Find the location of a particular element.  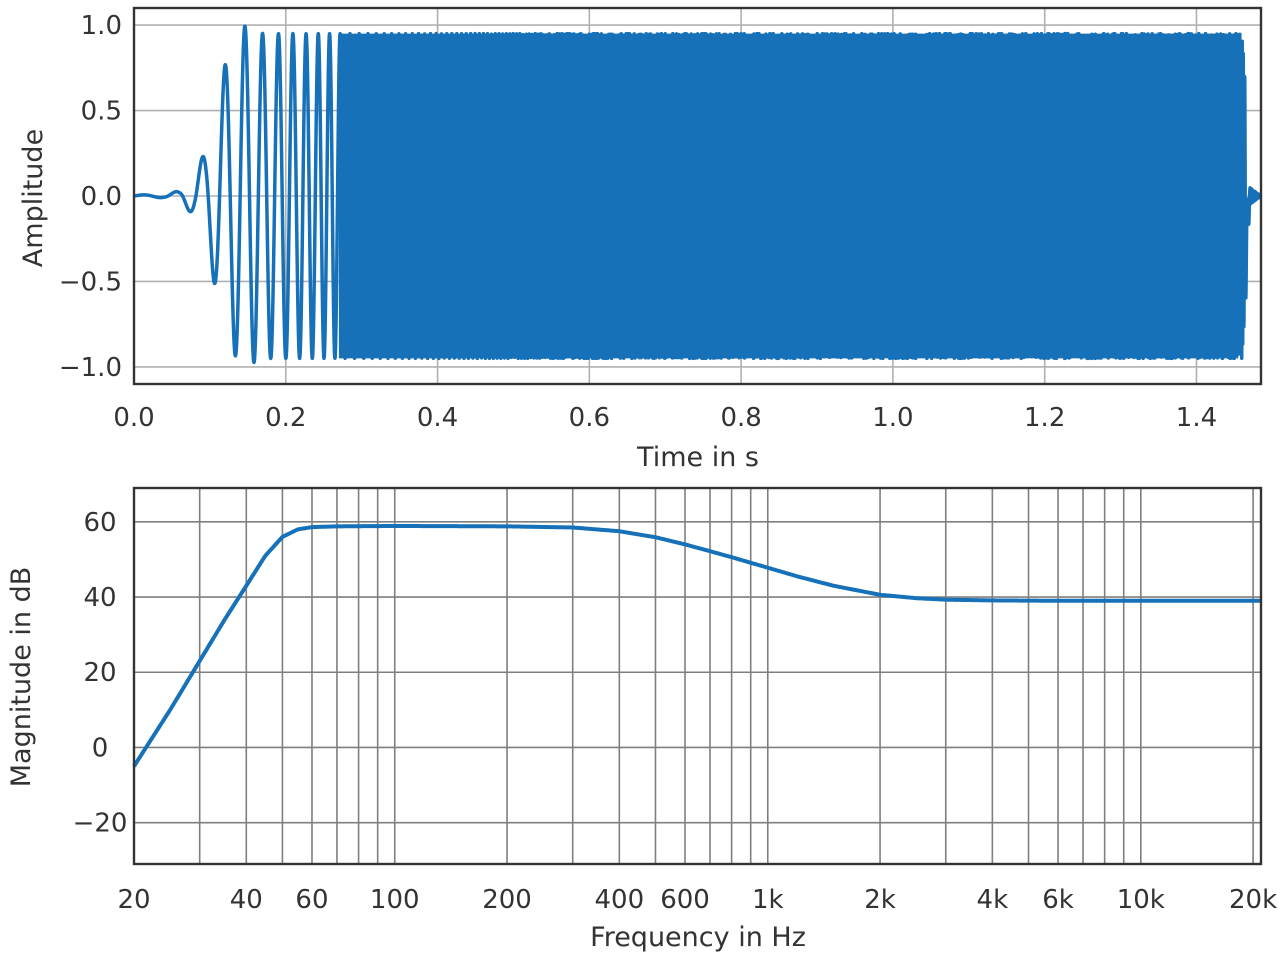

frequency-chart-x-tick-label: 20 is located at coordinates (133, 900).